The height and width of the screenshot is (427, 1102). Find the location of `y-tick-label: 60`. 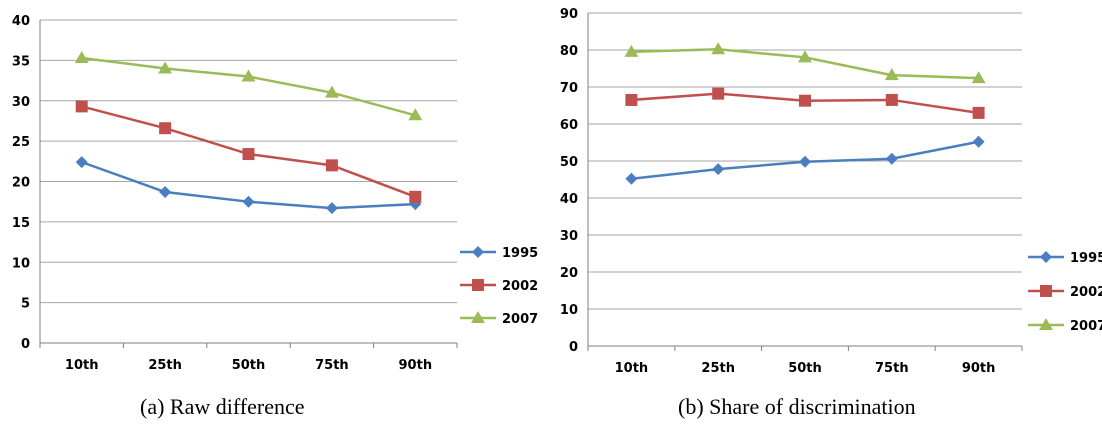

y-tick-label: 60 is located at coordinates (569, 125).